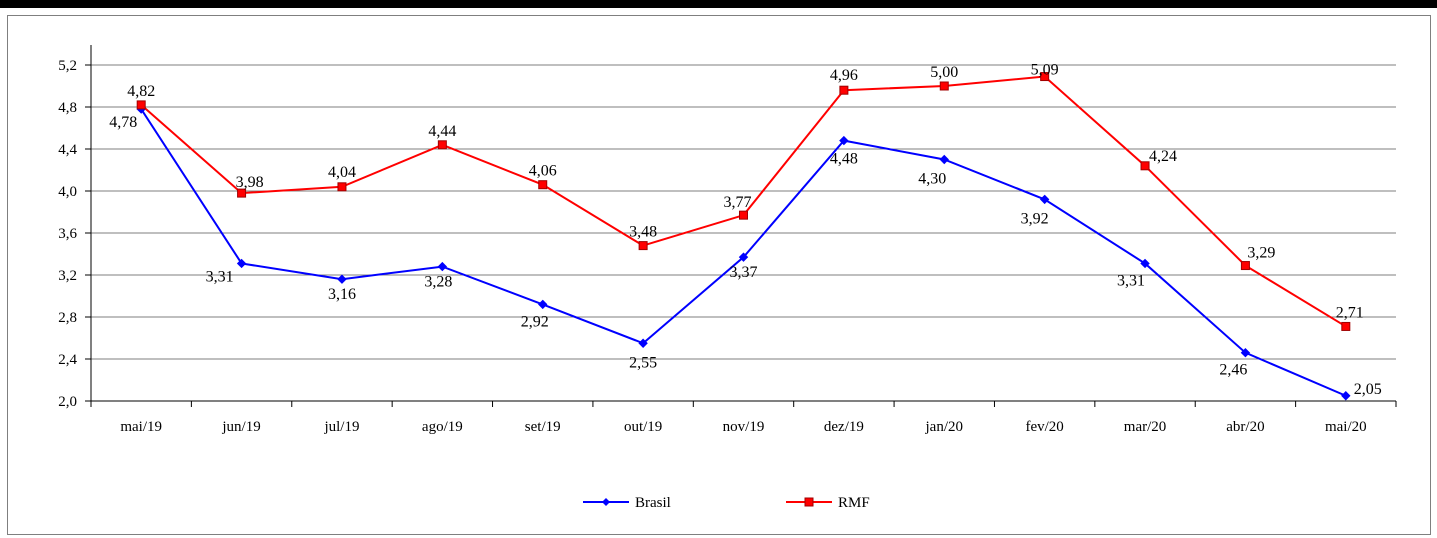 The height and width of the screenshot is (538, 1437). I want to click on legend-marker-brasil, so click(606, 502).